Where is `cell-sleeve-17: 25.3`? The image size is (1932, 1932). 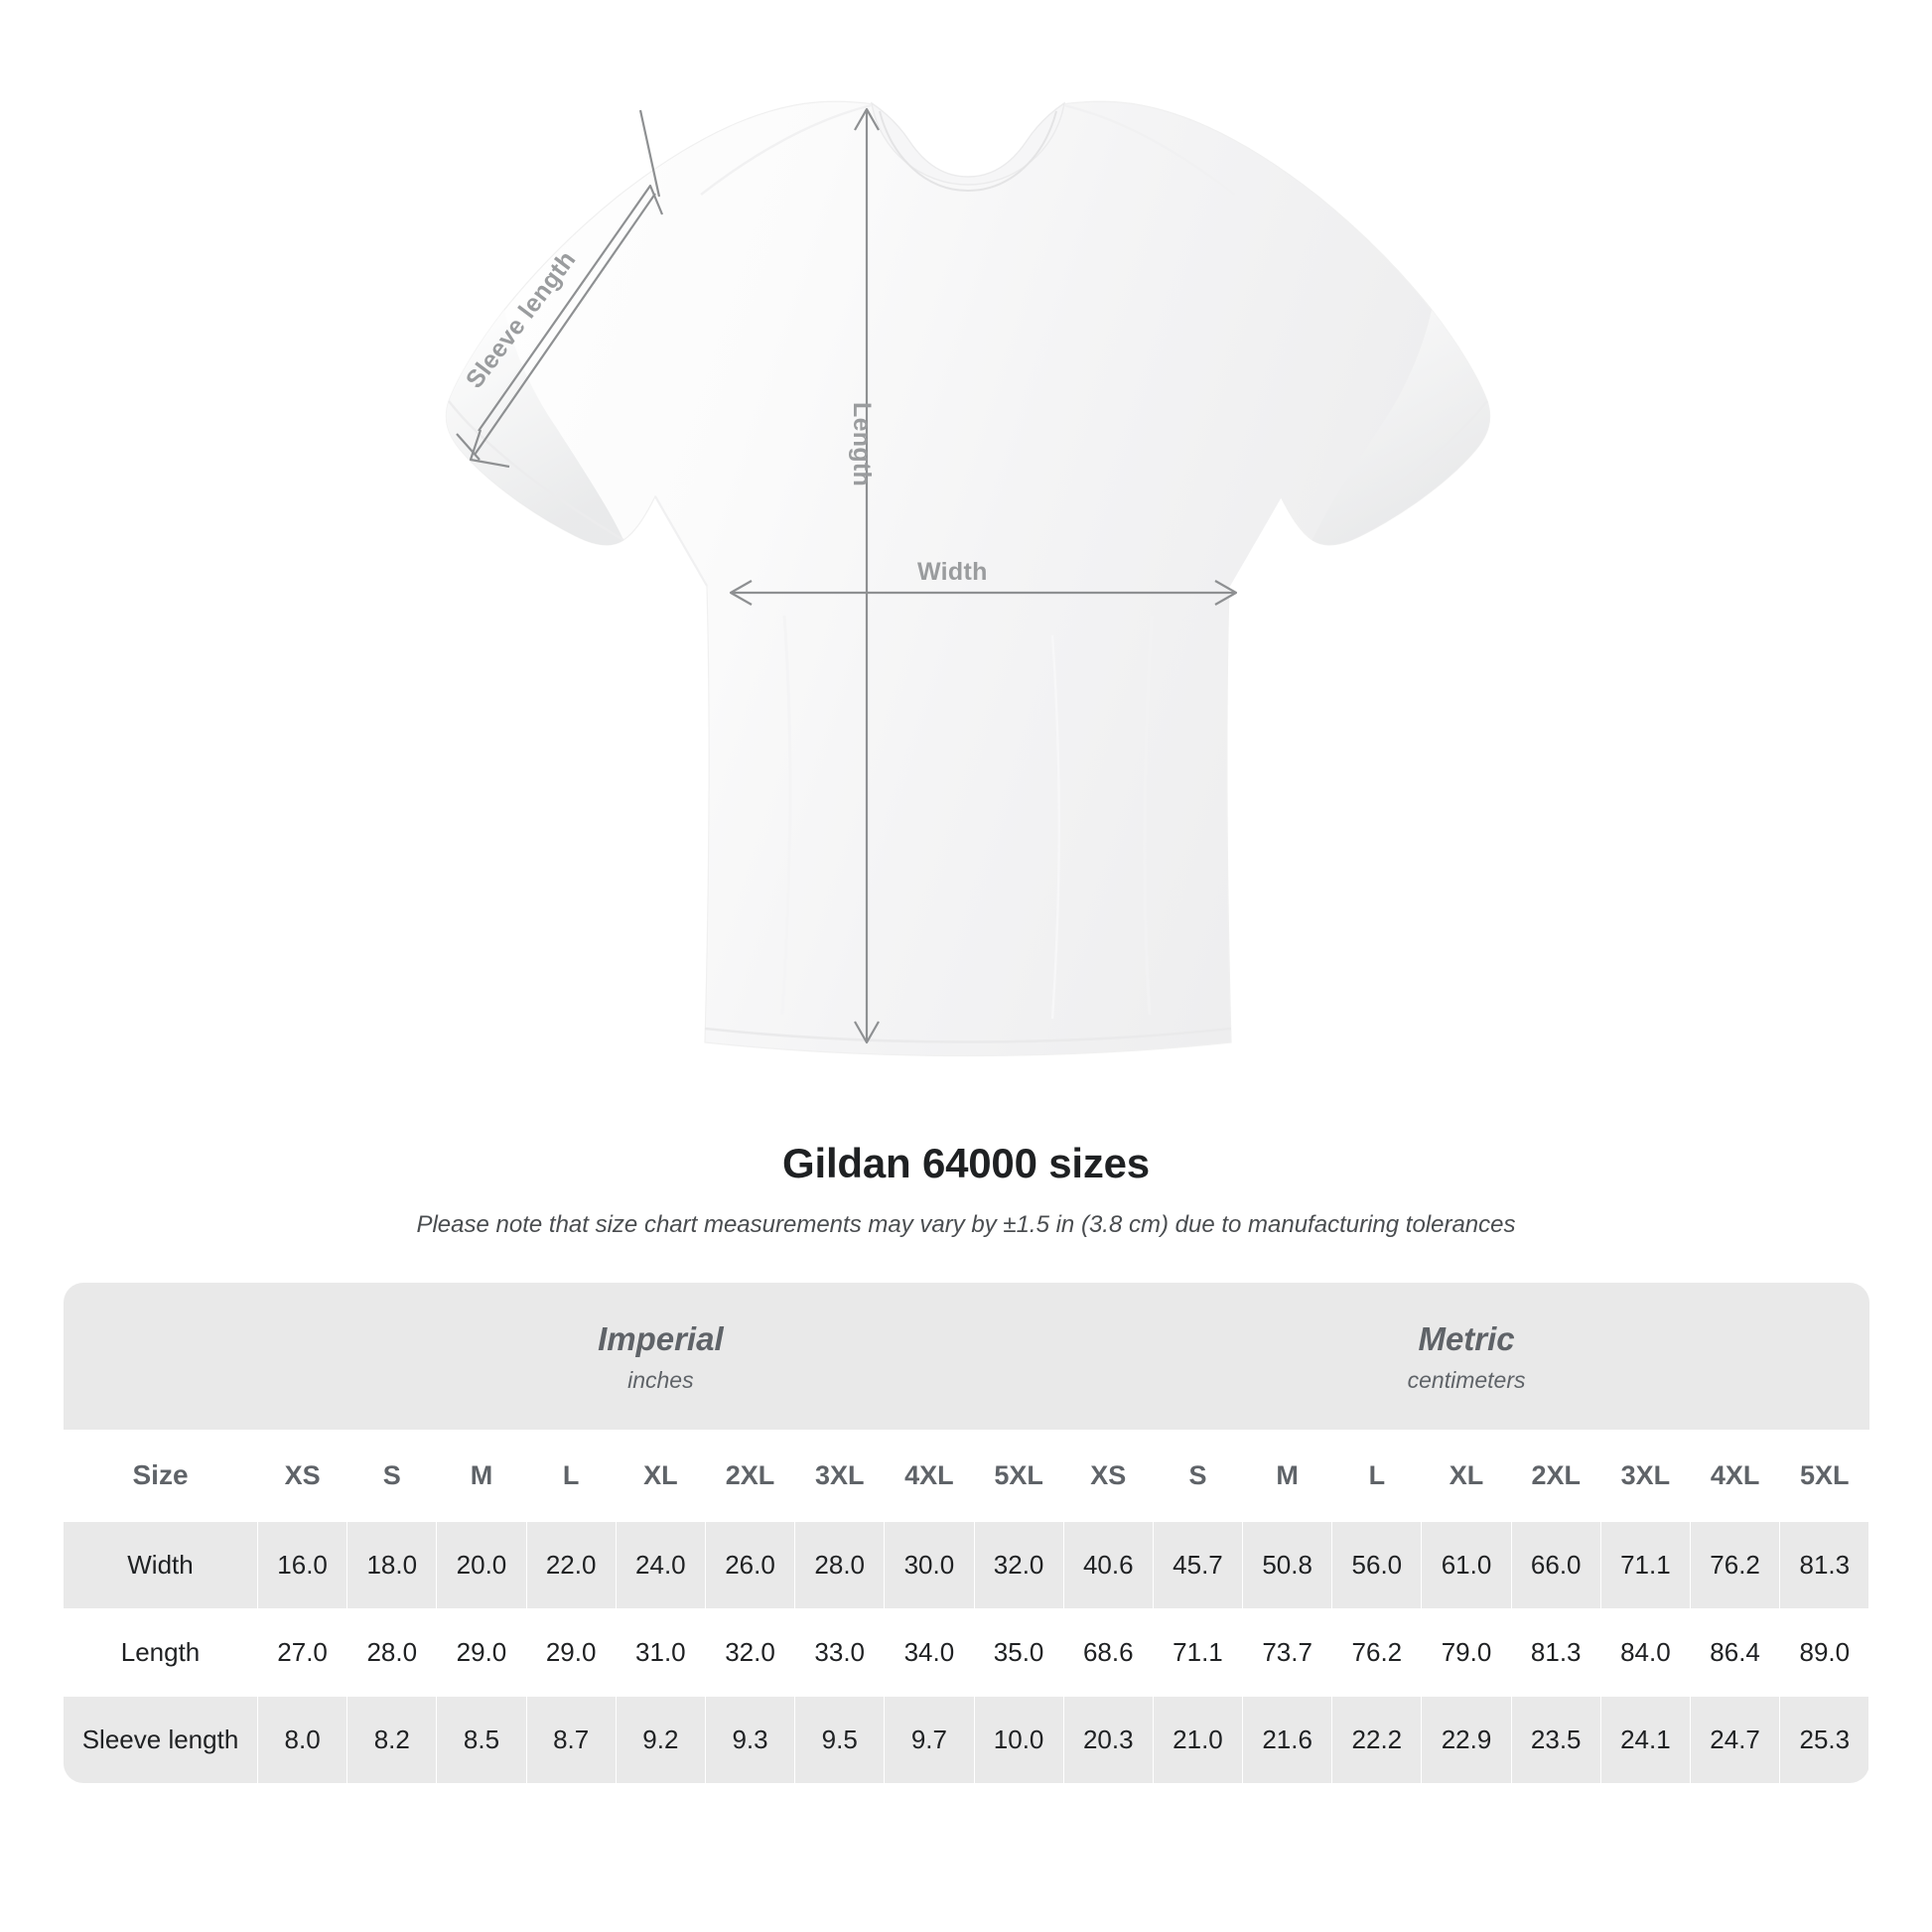
cell-sleeve-17: 25.3 is located at coordinates (1825, 1740).